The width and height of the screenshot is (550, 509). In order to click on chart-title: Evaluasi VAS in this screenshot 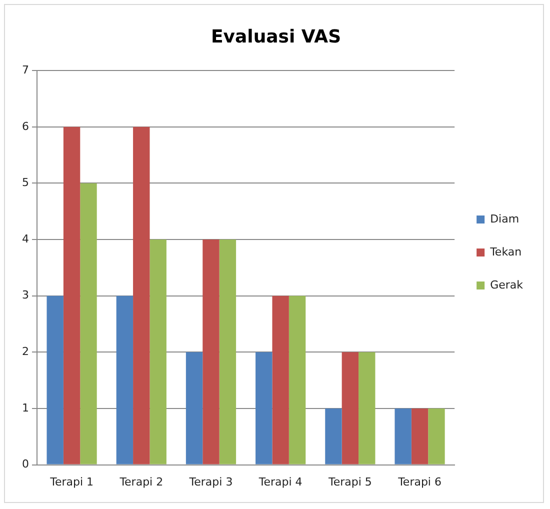, I will do `click(276, 37)`.